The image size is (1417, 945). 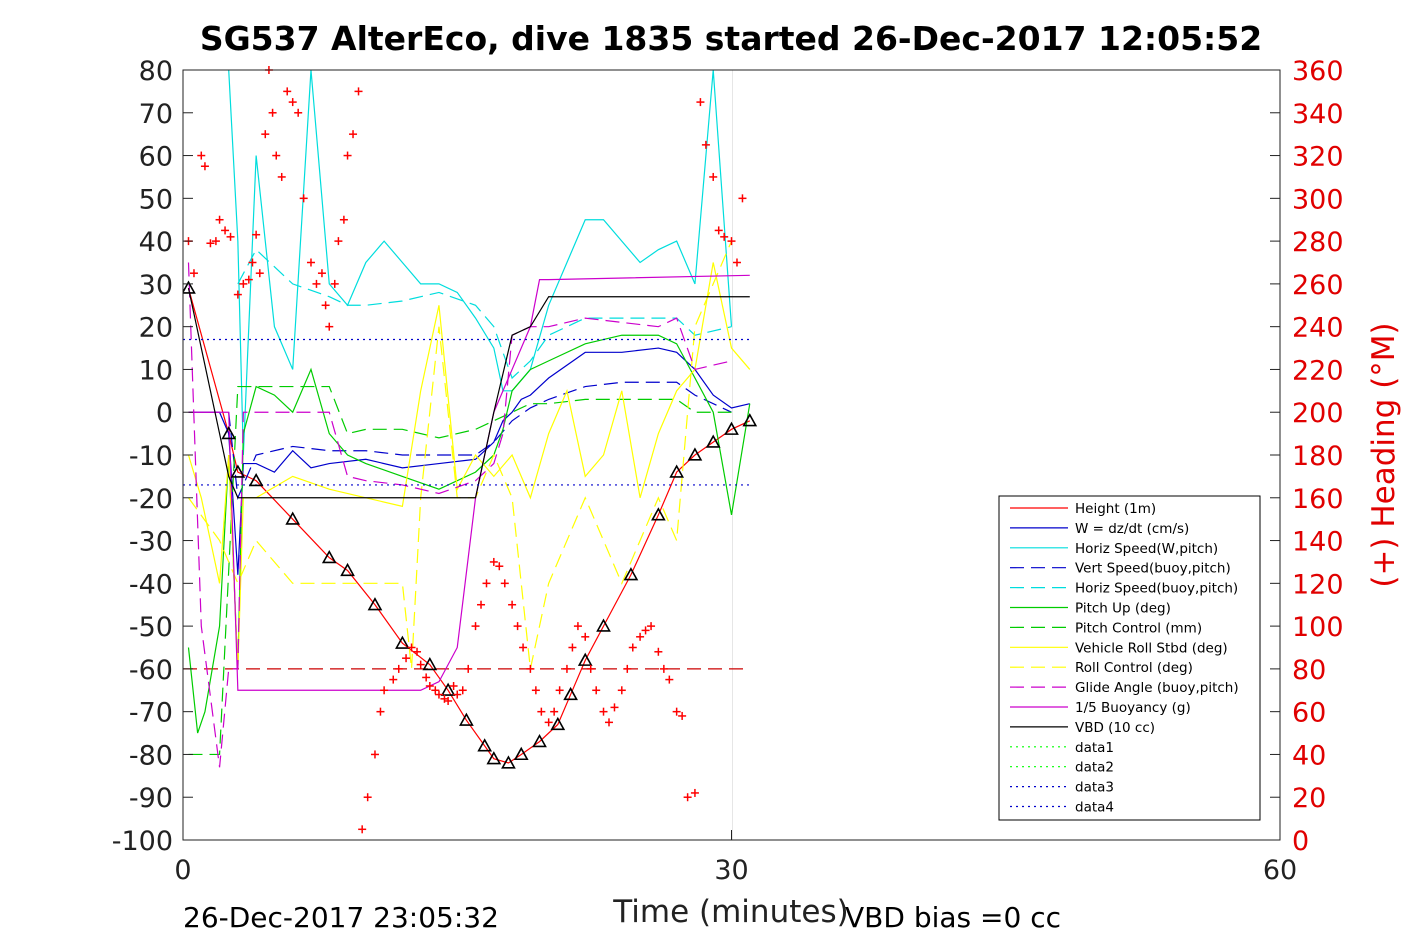 What do you see at coordinates (156, 114) in the screenshot?
I see `left-tick-label: 70` at bounding box center [156, 114].